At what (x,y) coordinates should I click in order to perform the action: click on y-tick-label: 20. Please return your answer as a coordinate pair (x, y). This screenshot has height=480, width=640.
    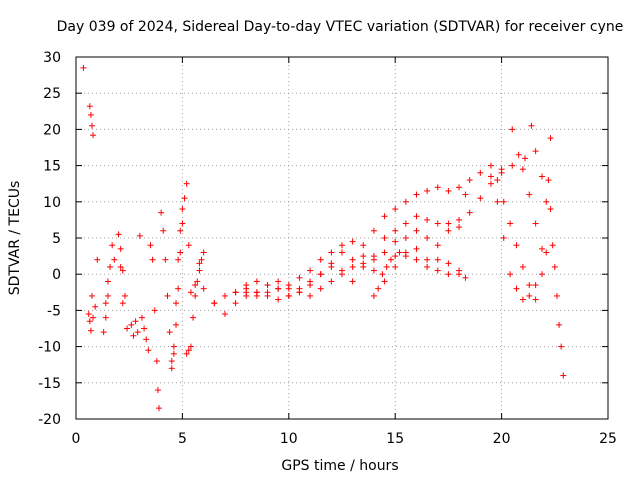
    Looking at the image, I should click on (52, 130).